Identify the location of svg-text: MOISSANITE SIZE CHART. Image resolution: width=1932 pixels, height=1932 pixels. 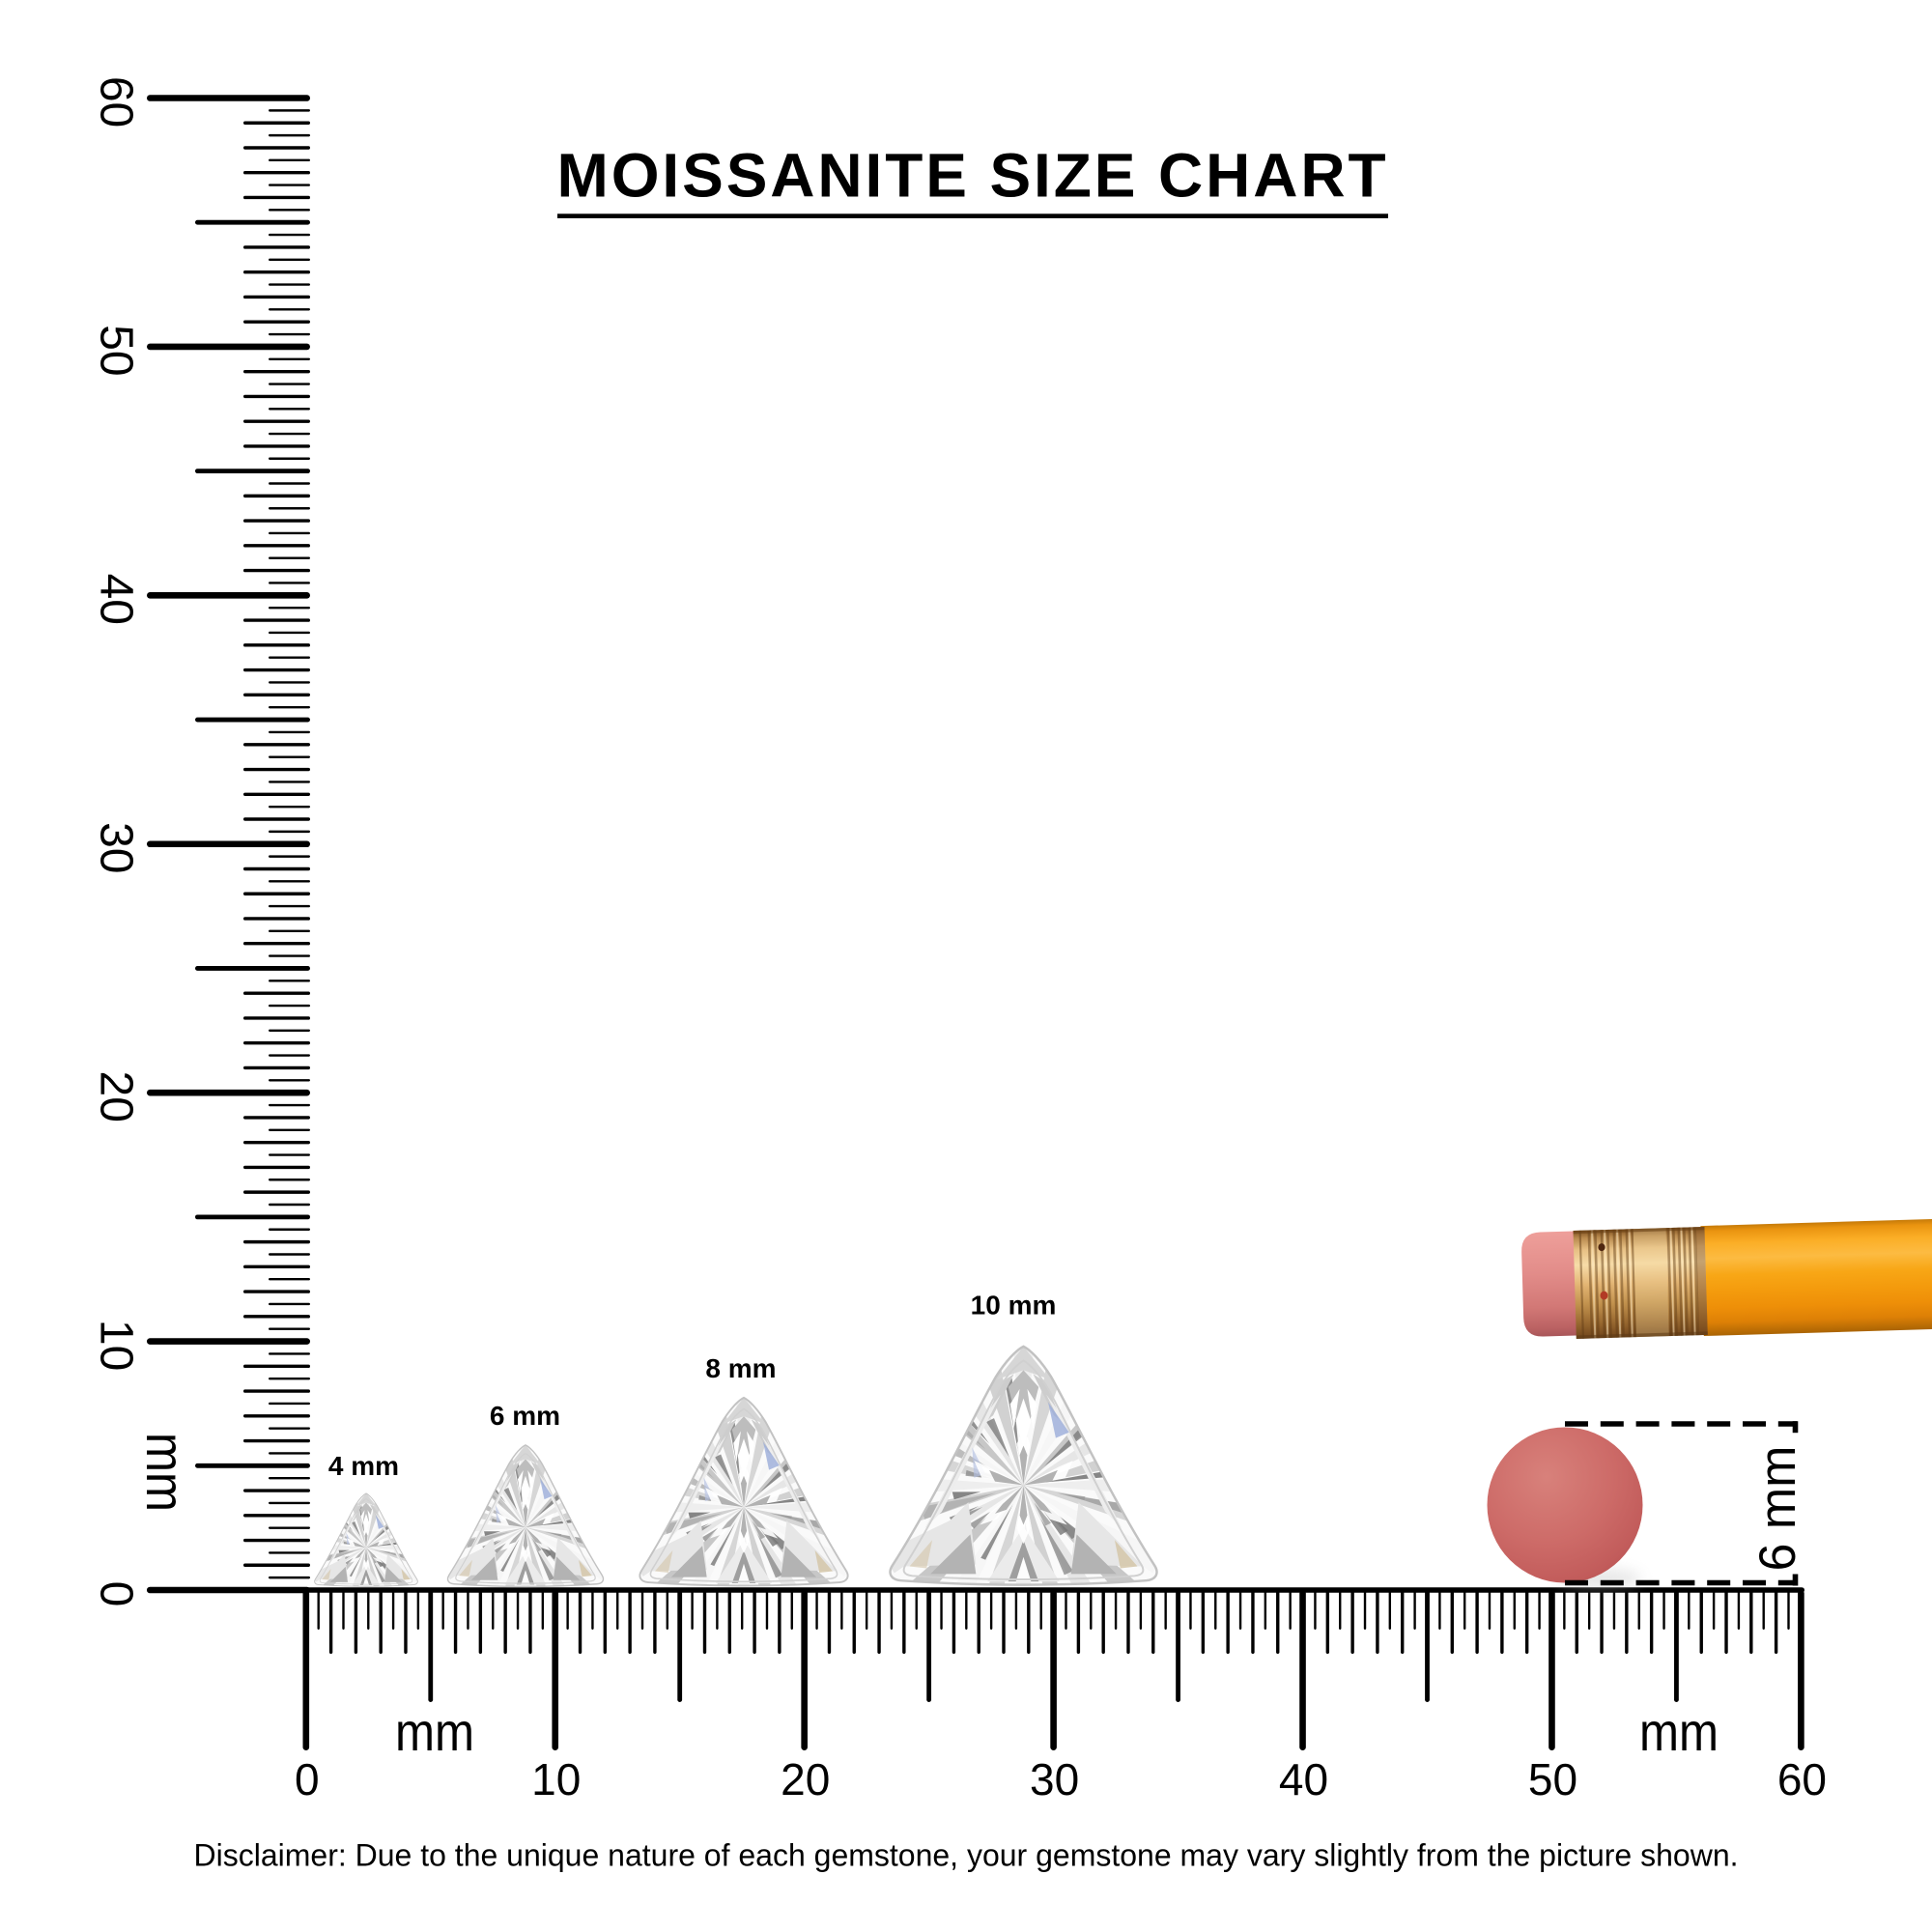
(973, 176).